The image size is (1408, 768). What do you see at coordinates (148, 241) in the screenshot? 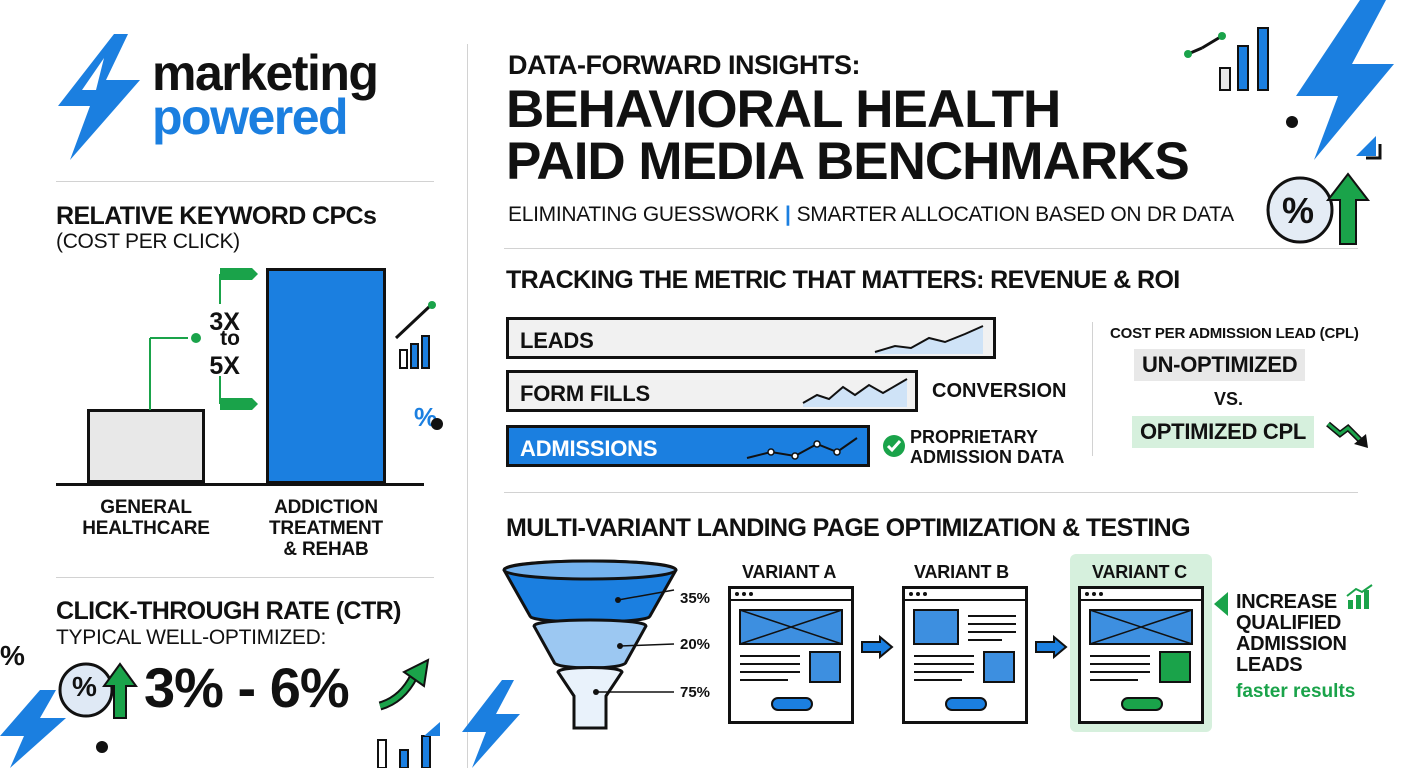
I see `cpc-subtitle: (COST PER CLICK)` at bounding box center [148, 241].